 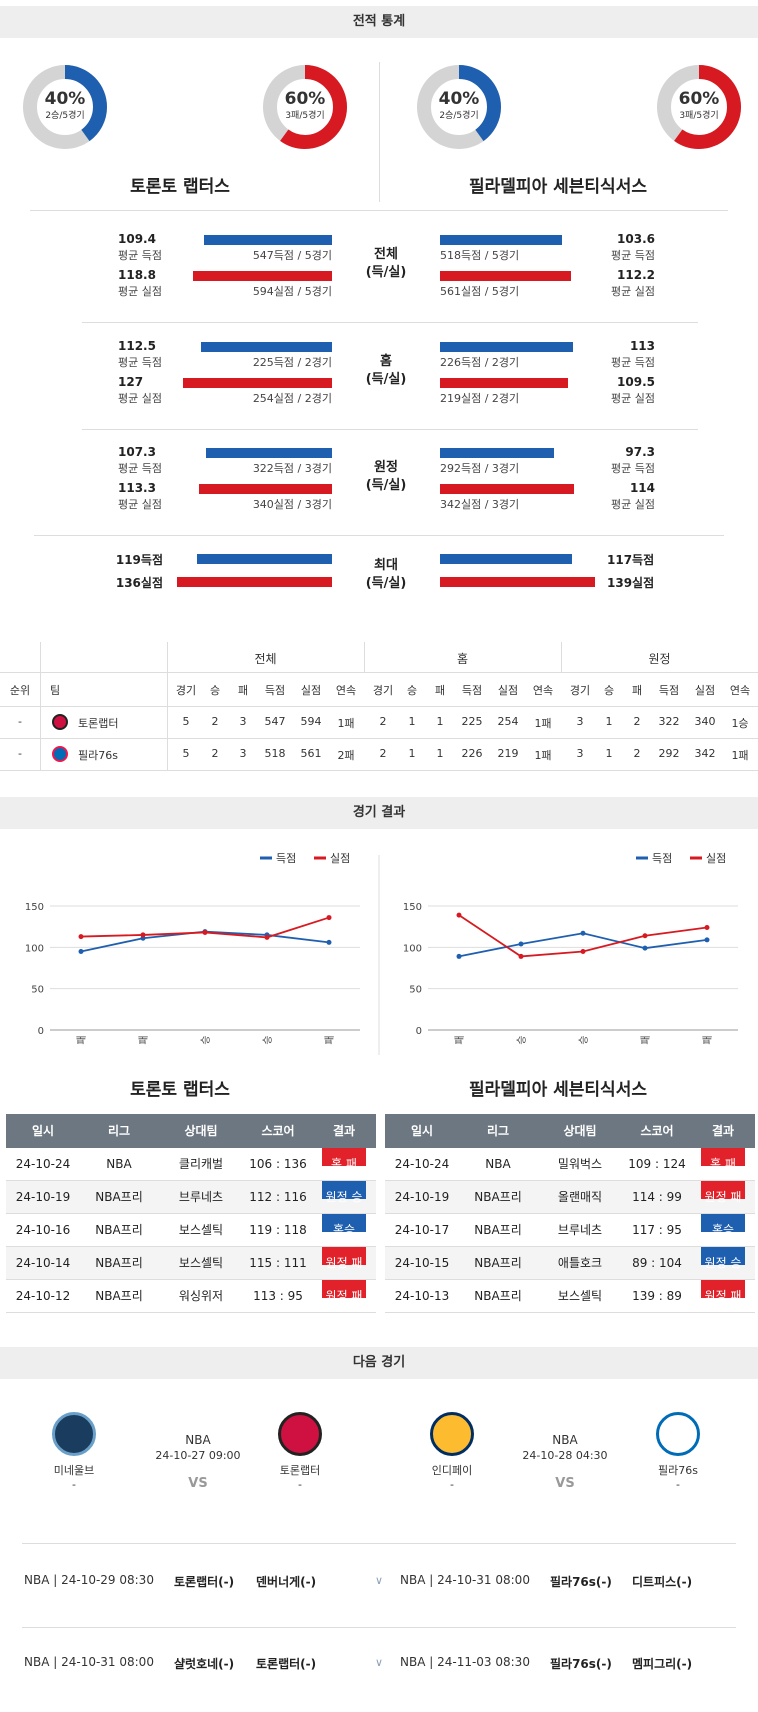 I want to click on stat-bar, so click(x=265, y=489).